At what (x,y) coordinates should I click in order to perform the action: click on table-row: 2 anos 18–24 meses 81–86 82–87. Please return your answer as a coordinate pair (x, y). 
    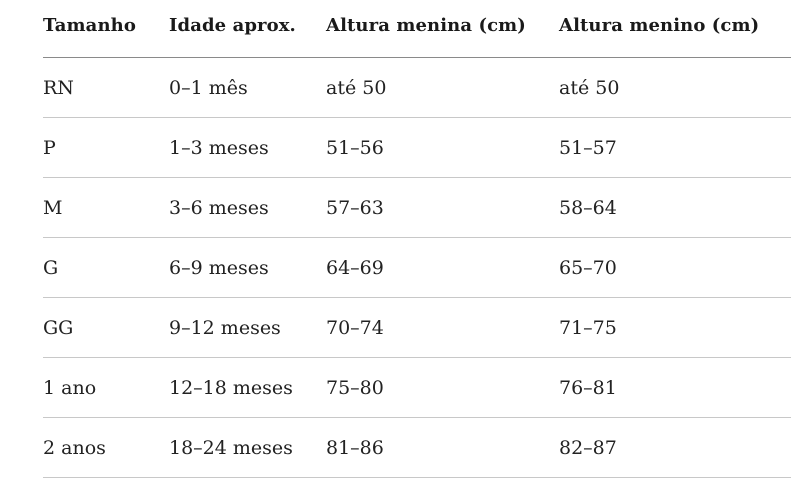
    Looking at the image, I should click on (417, 447).